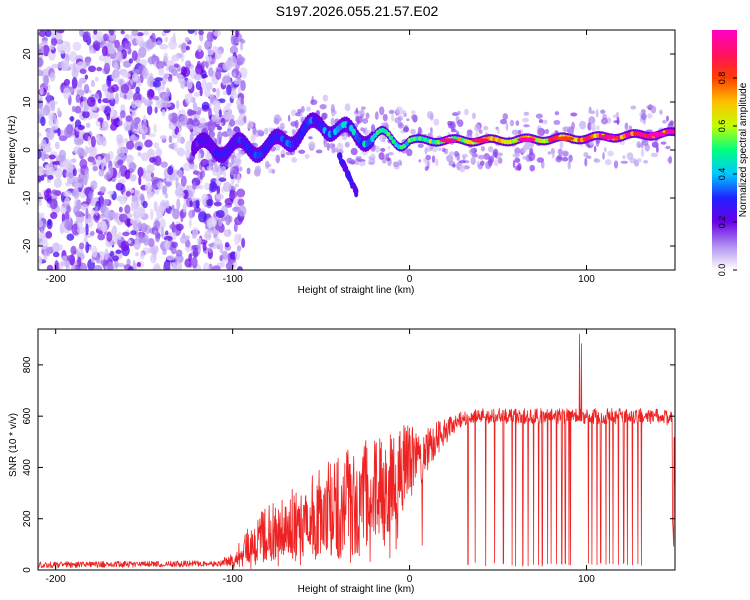  I want to click on spectrogram-ytick-label: 0, so click(27, 150).